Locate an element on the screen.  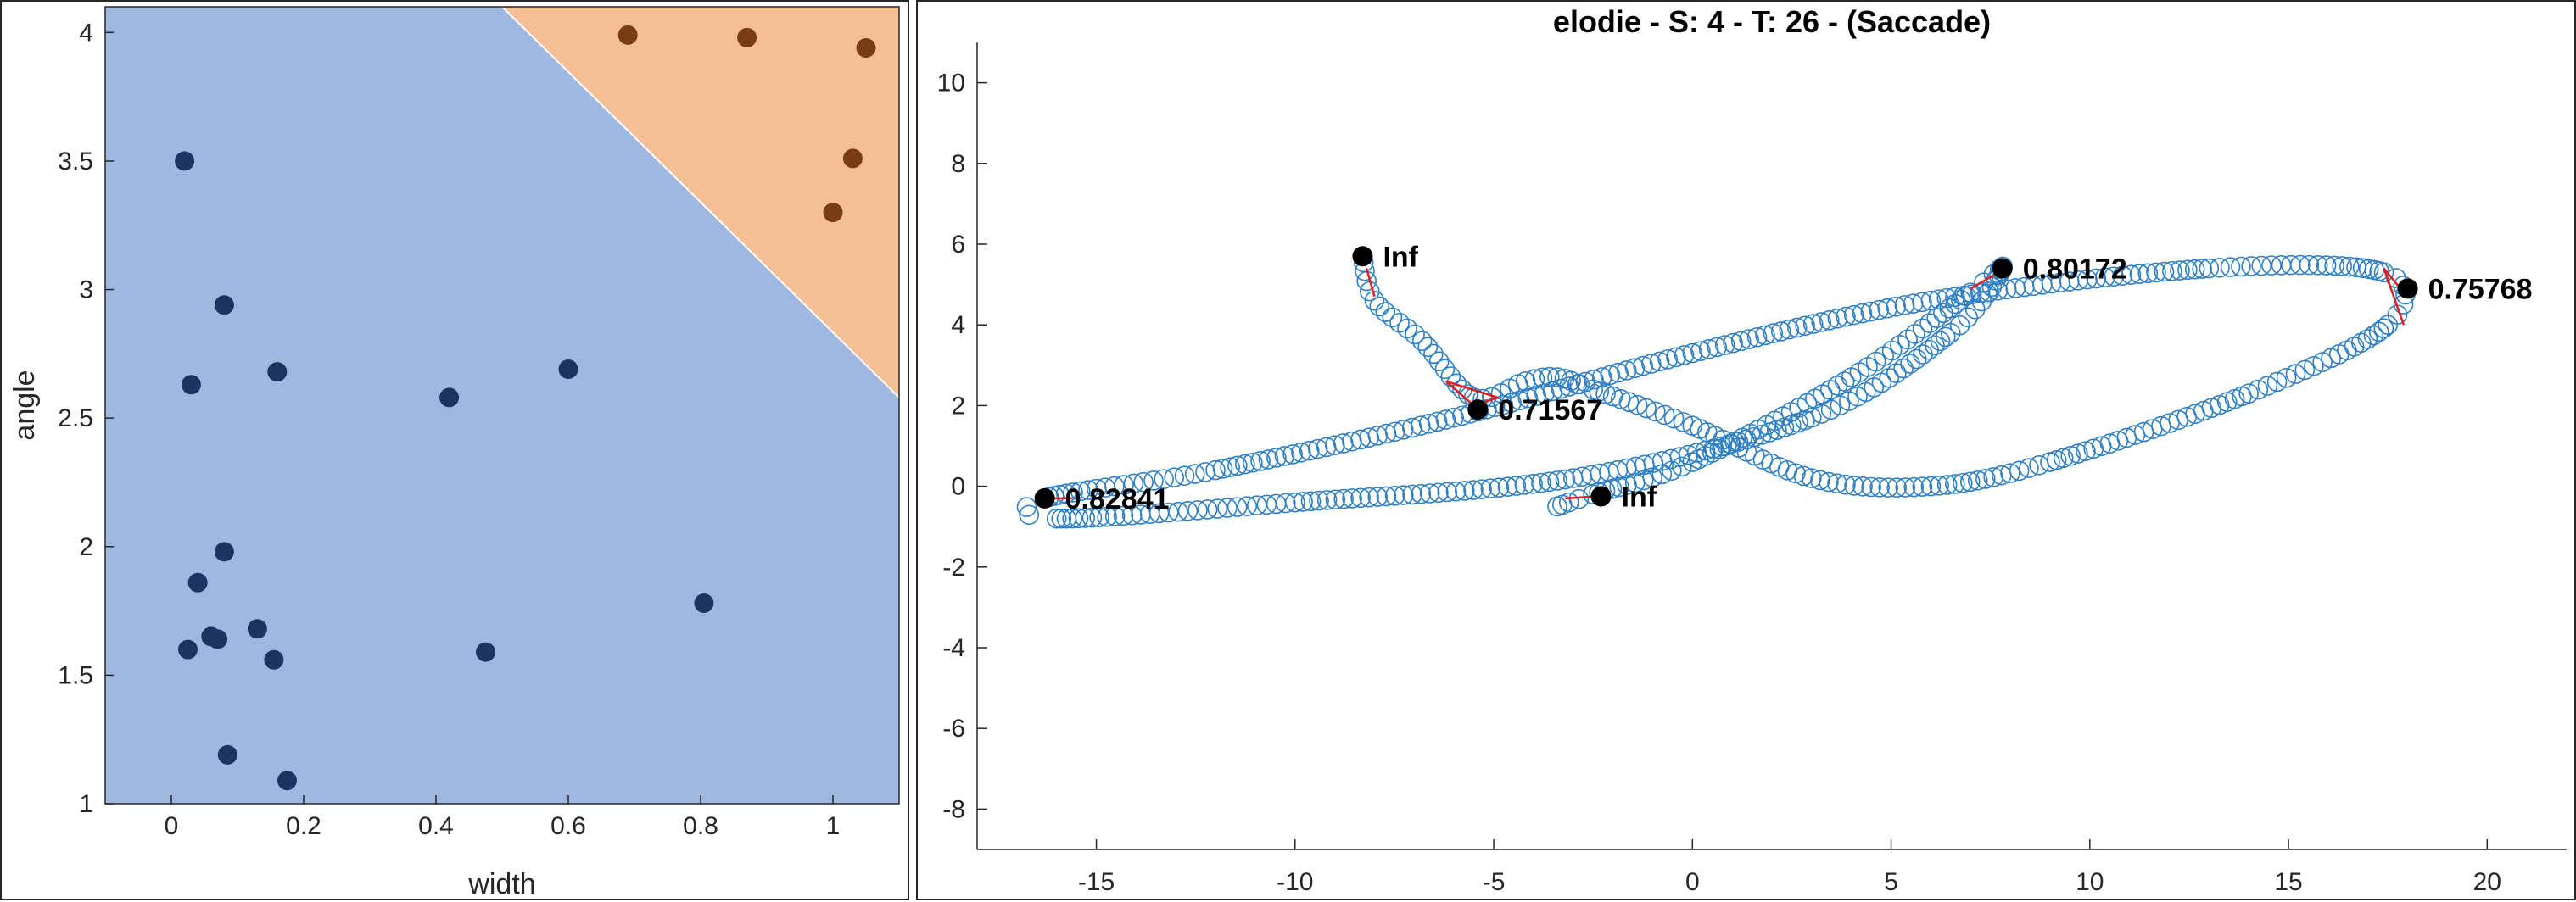
x-tick-label: 0.8 is located at coordinates (700, 826).